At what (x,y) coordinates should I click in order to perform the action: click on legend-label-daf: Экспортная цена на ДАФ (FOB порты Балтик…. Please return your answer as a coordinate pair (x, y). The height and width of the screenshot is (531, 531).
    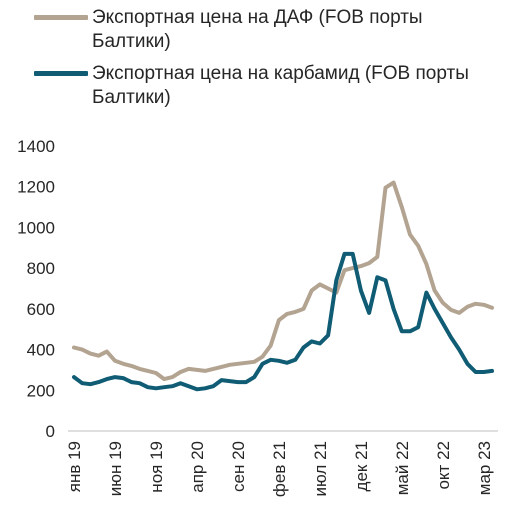
    Looking at the image, I should click on (257, 29).